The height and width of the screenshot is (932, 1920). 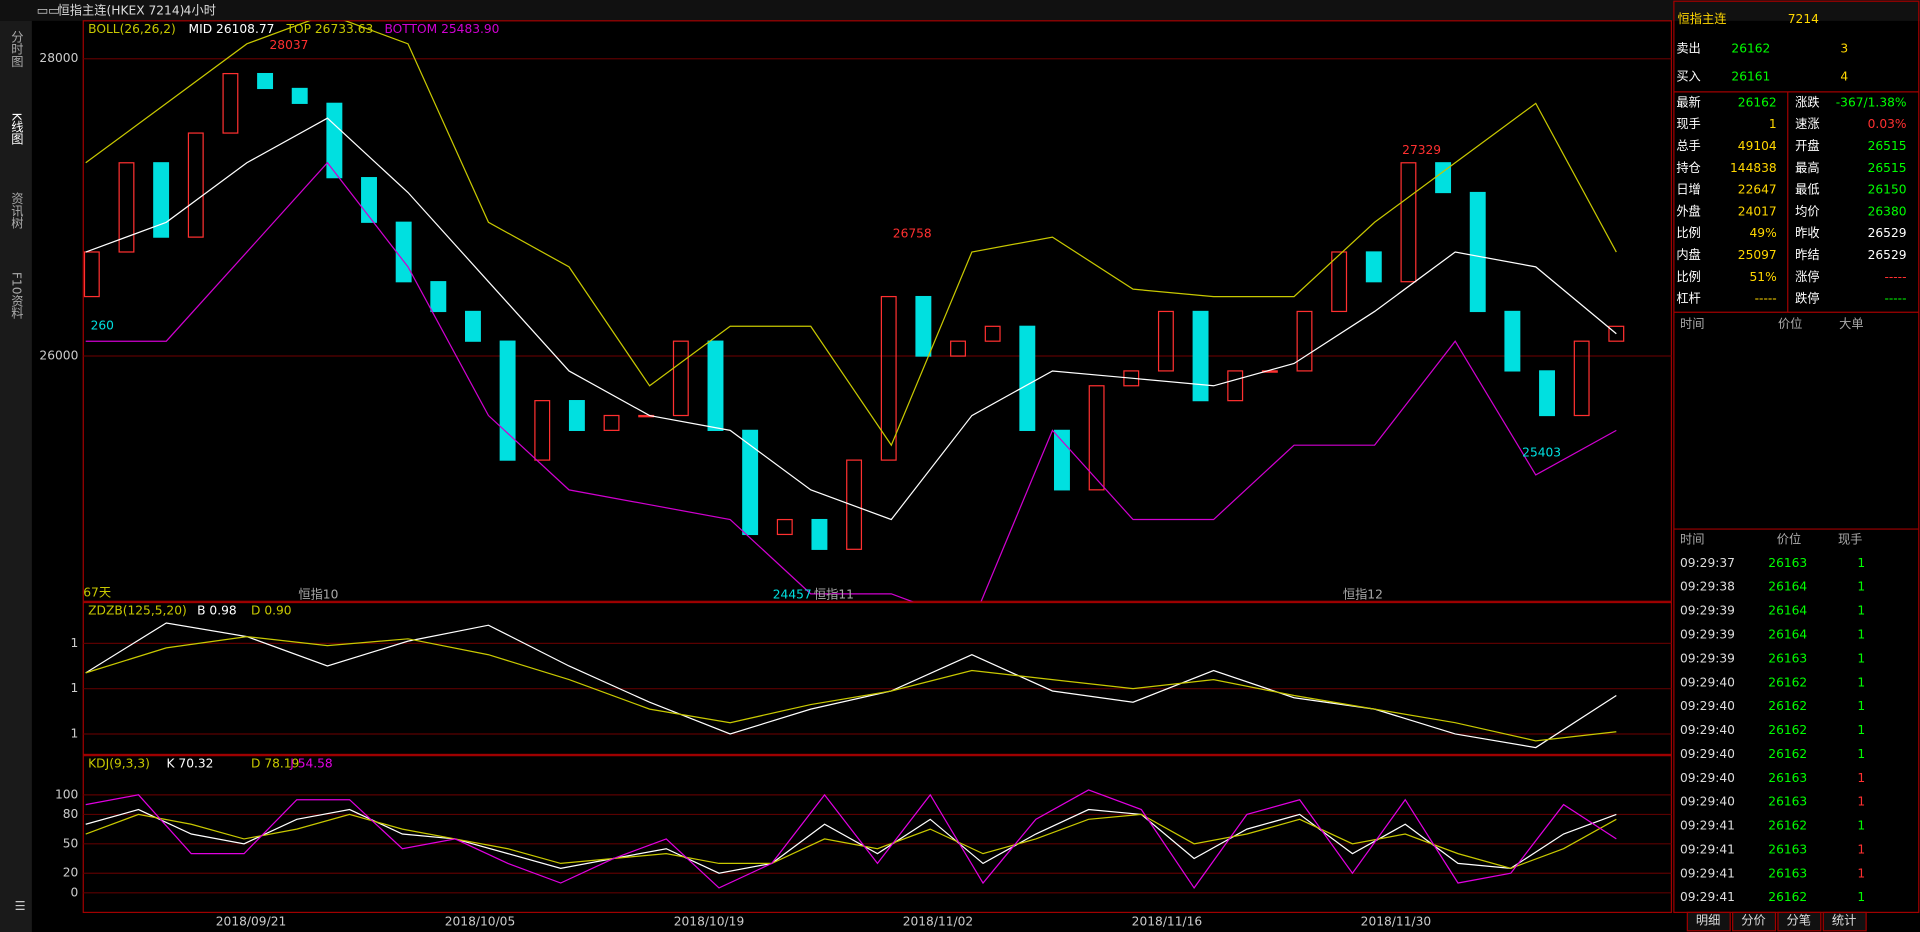 What do you see at coordinates (20, 906) in the screenshot?
I see `menu-icon: ☰` at bounding box center [20, 906].